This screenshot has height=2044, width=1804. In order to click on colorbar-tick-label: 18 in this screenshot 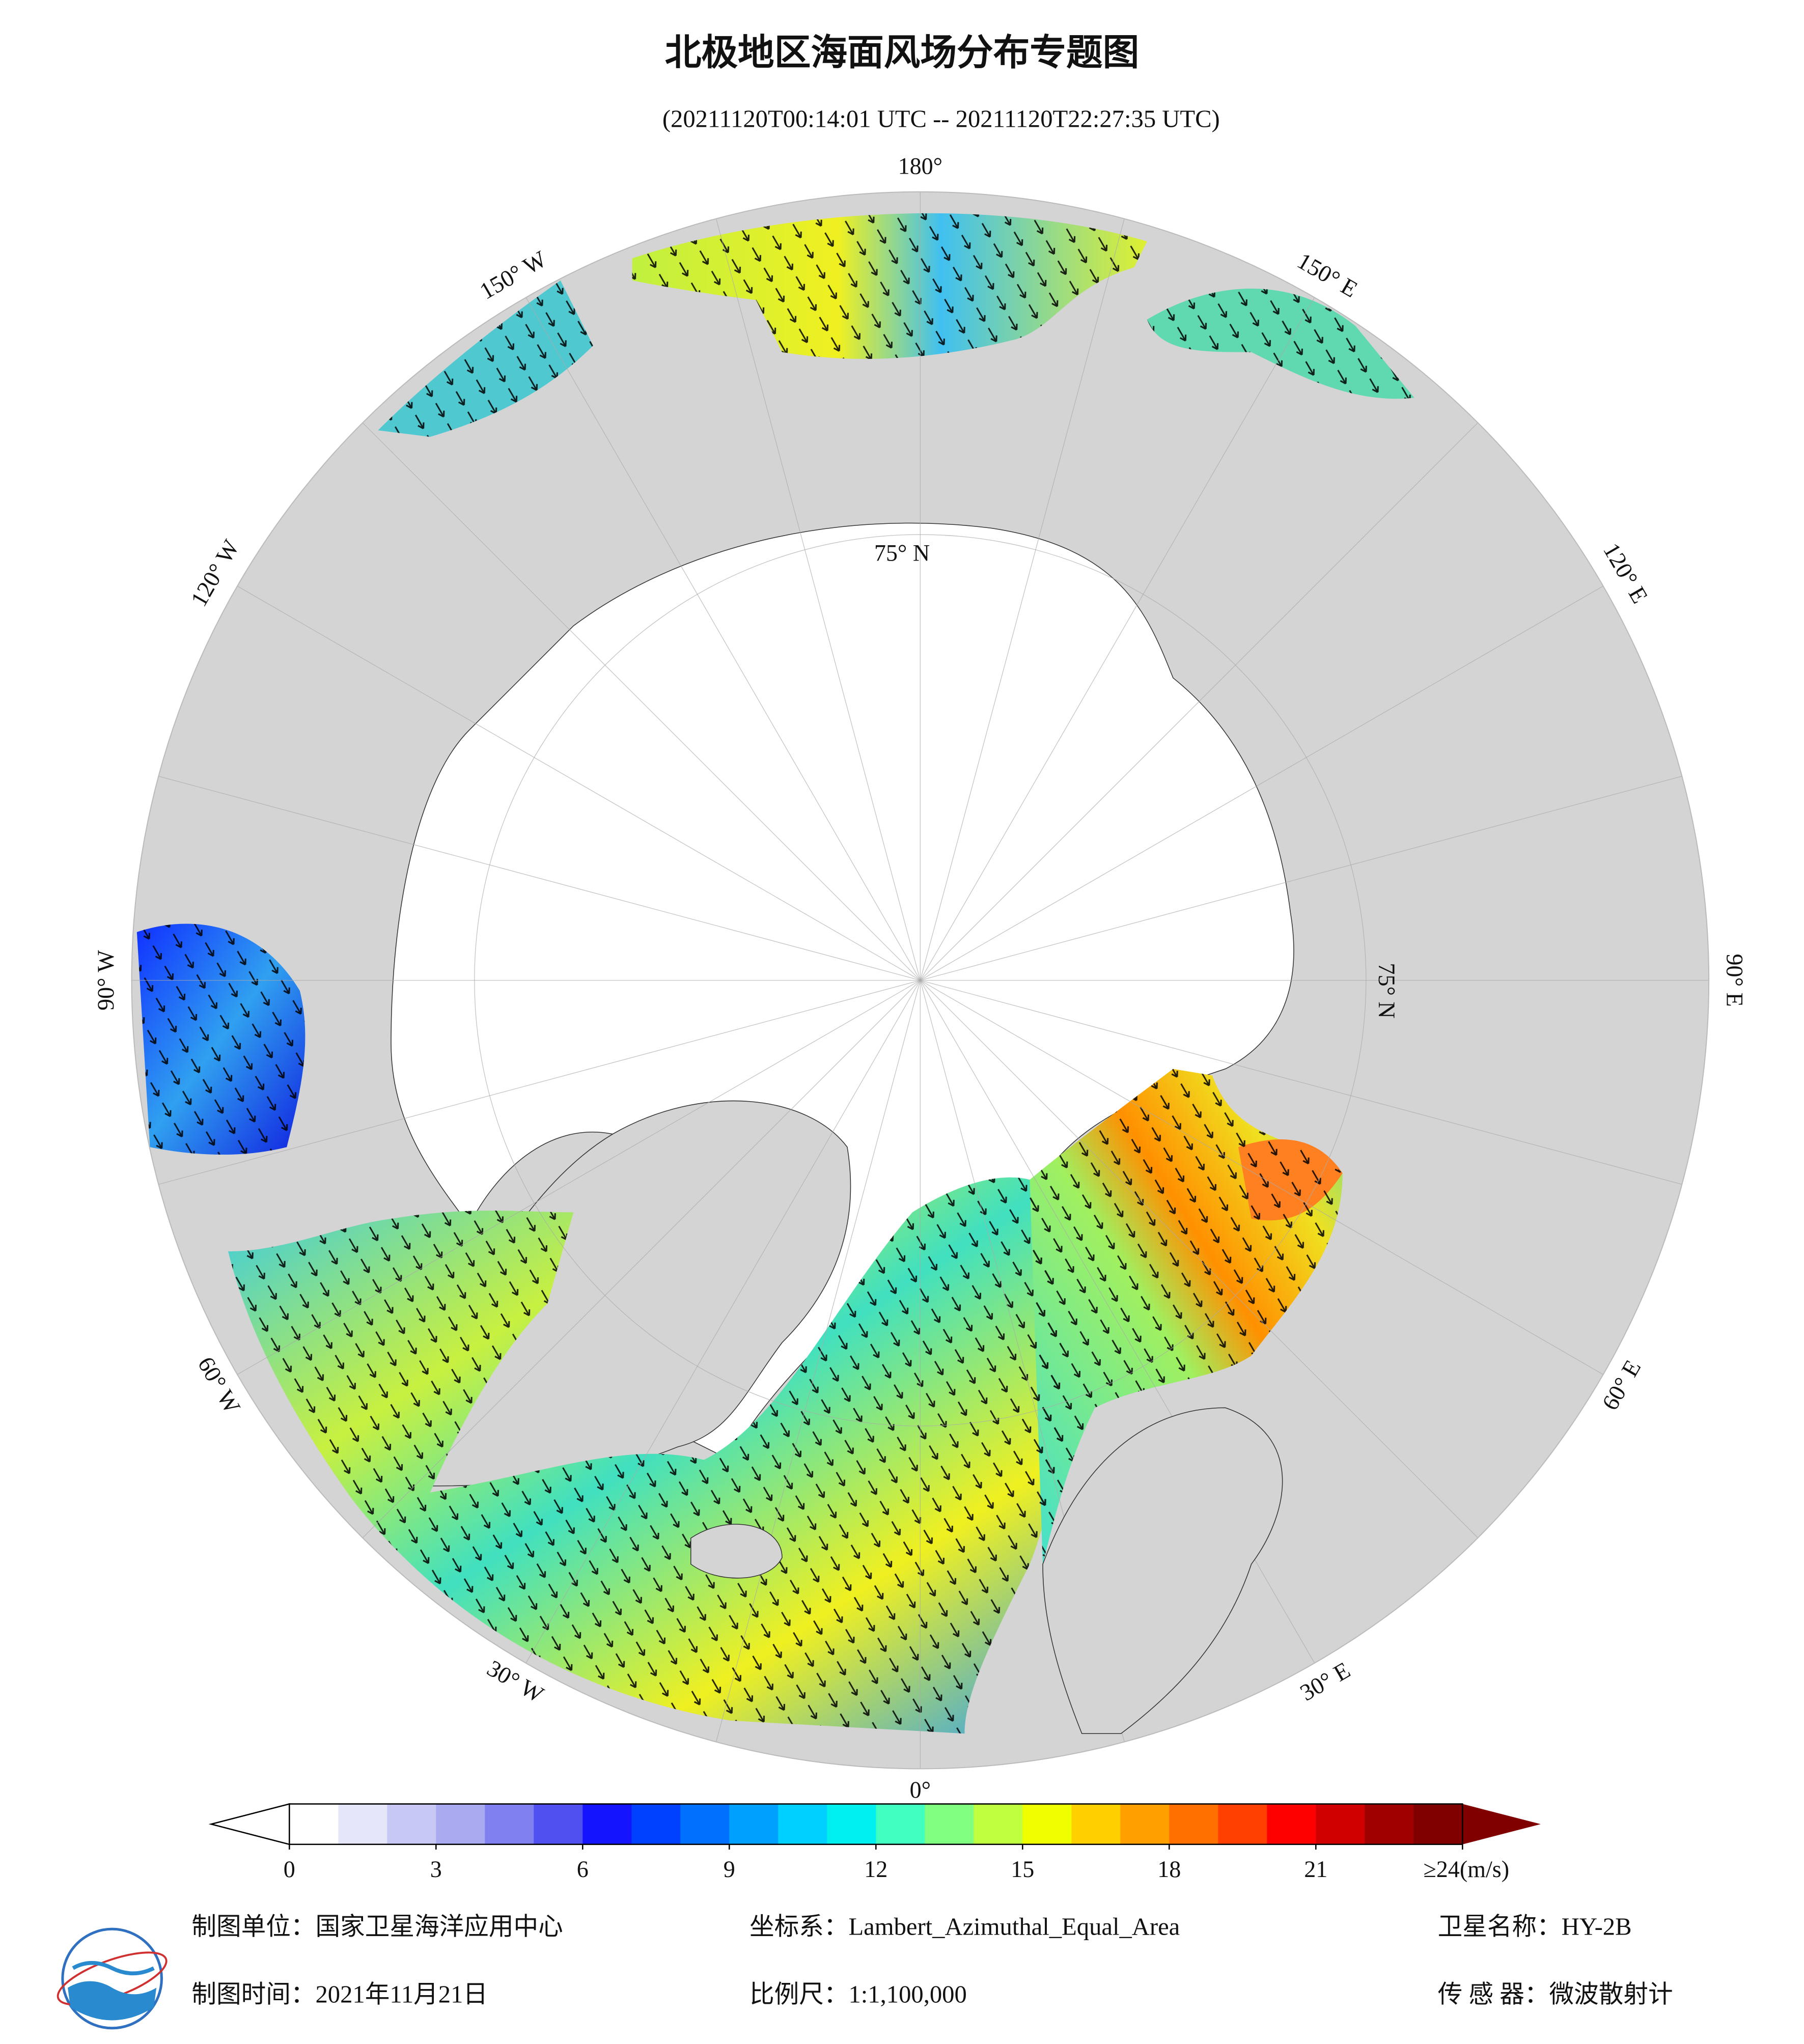, I will do `click(1169, 1869)`.